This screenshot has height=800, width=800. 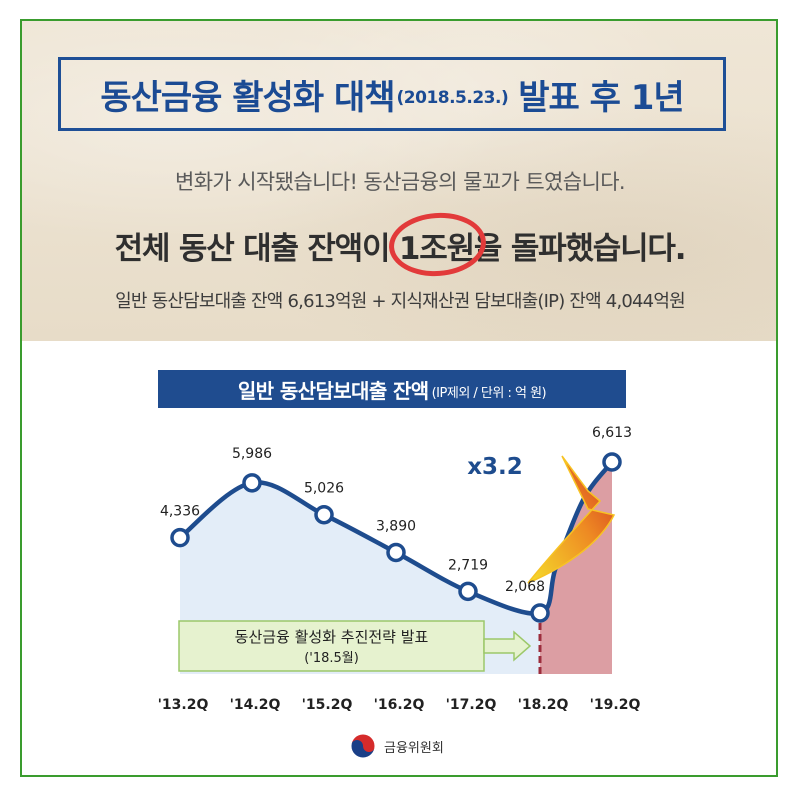 I want to click on x-tick-label: '14.2Q, so click(x=255, y=705).